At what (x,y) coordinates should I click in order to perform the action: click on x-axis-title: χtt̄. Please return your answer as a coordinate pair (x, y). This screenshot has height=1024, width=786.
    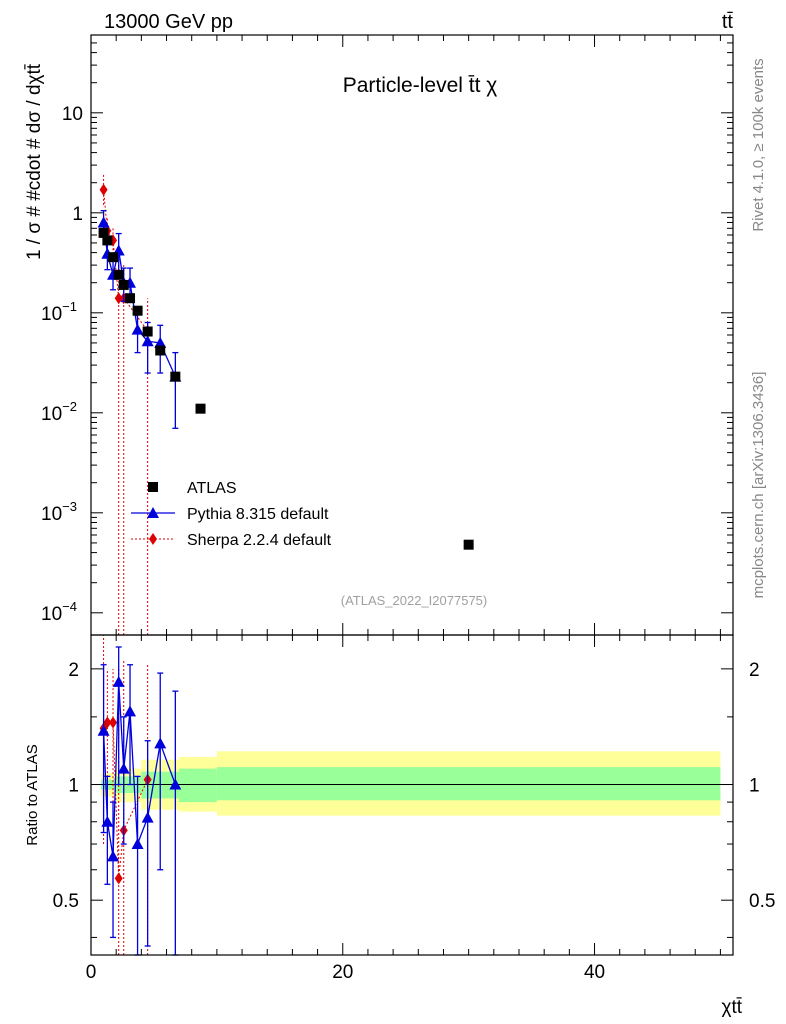
    Looking at the image, I should click on (731, 1007).